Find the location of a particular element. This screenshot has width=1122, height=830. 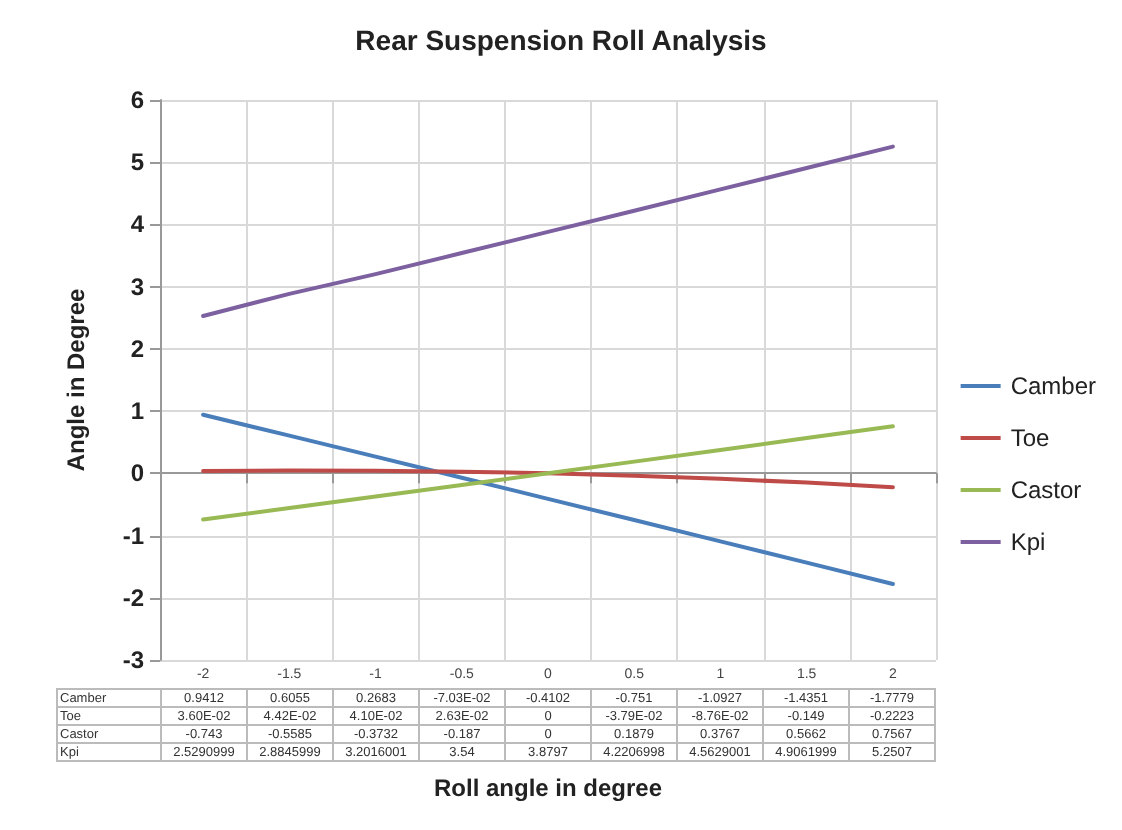

x-axis-title: Roll angle in degree is located at coordinates (548, 788).